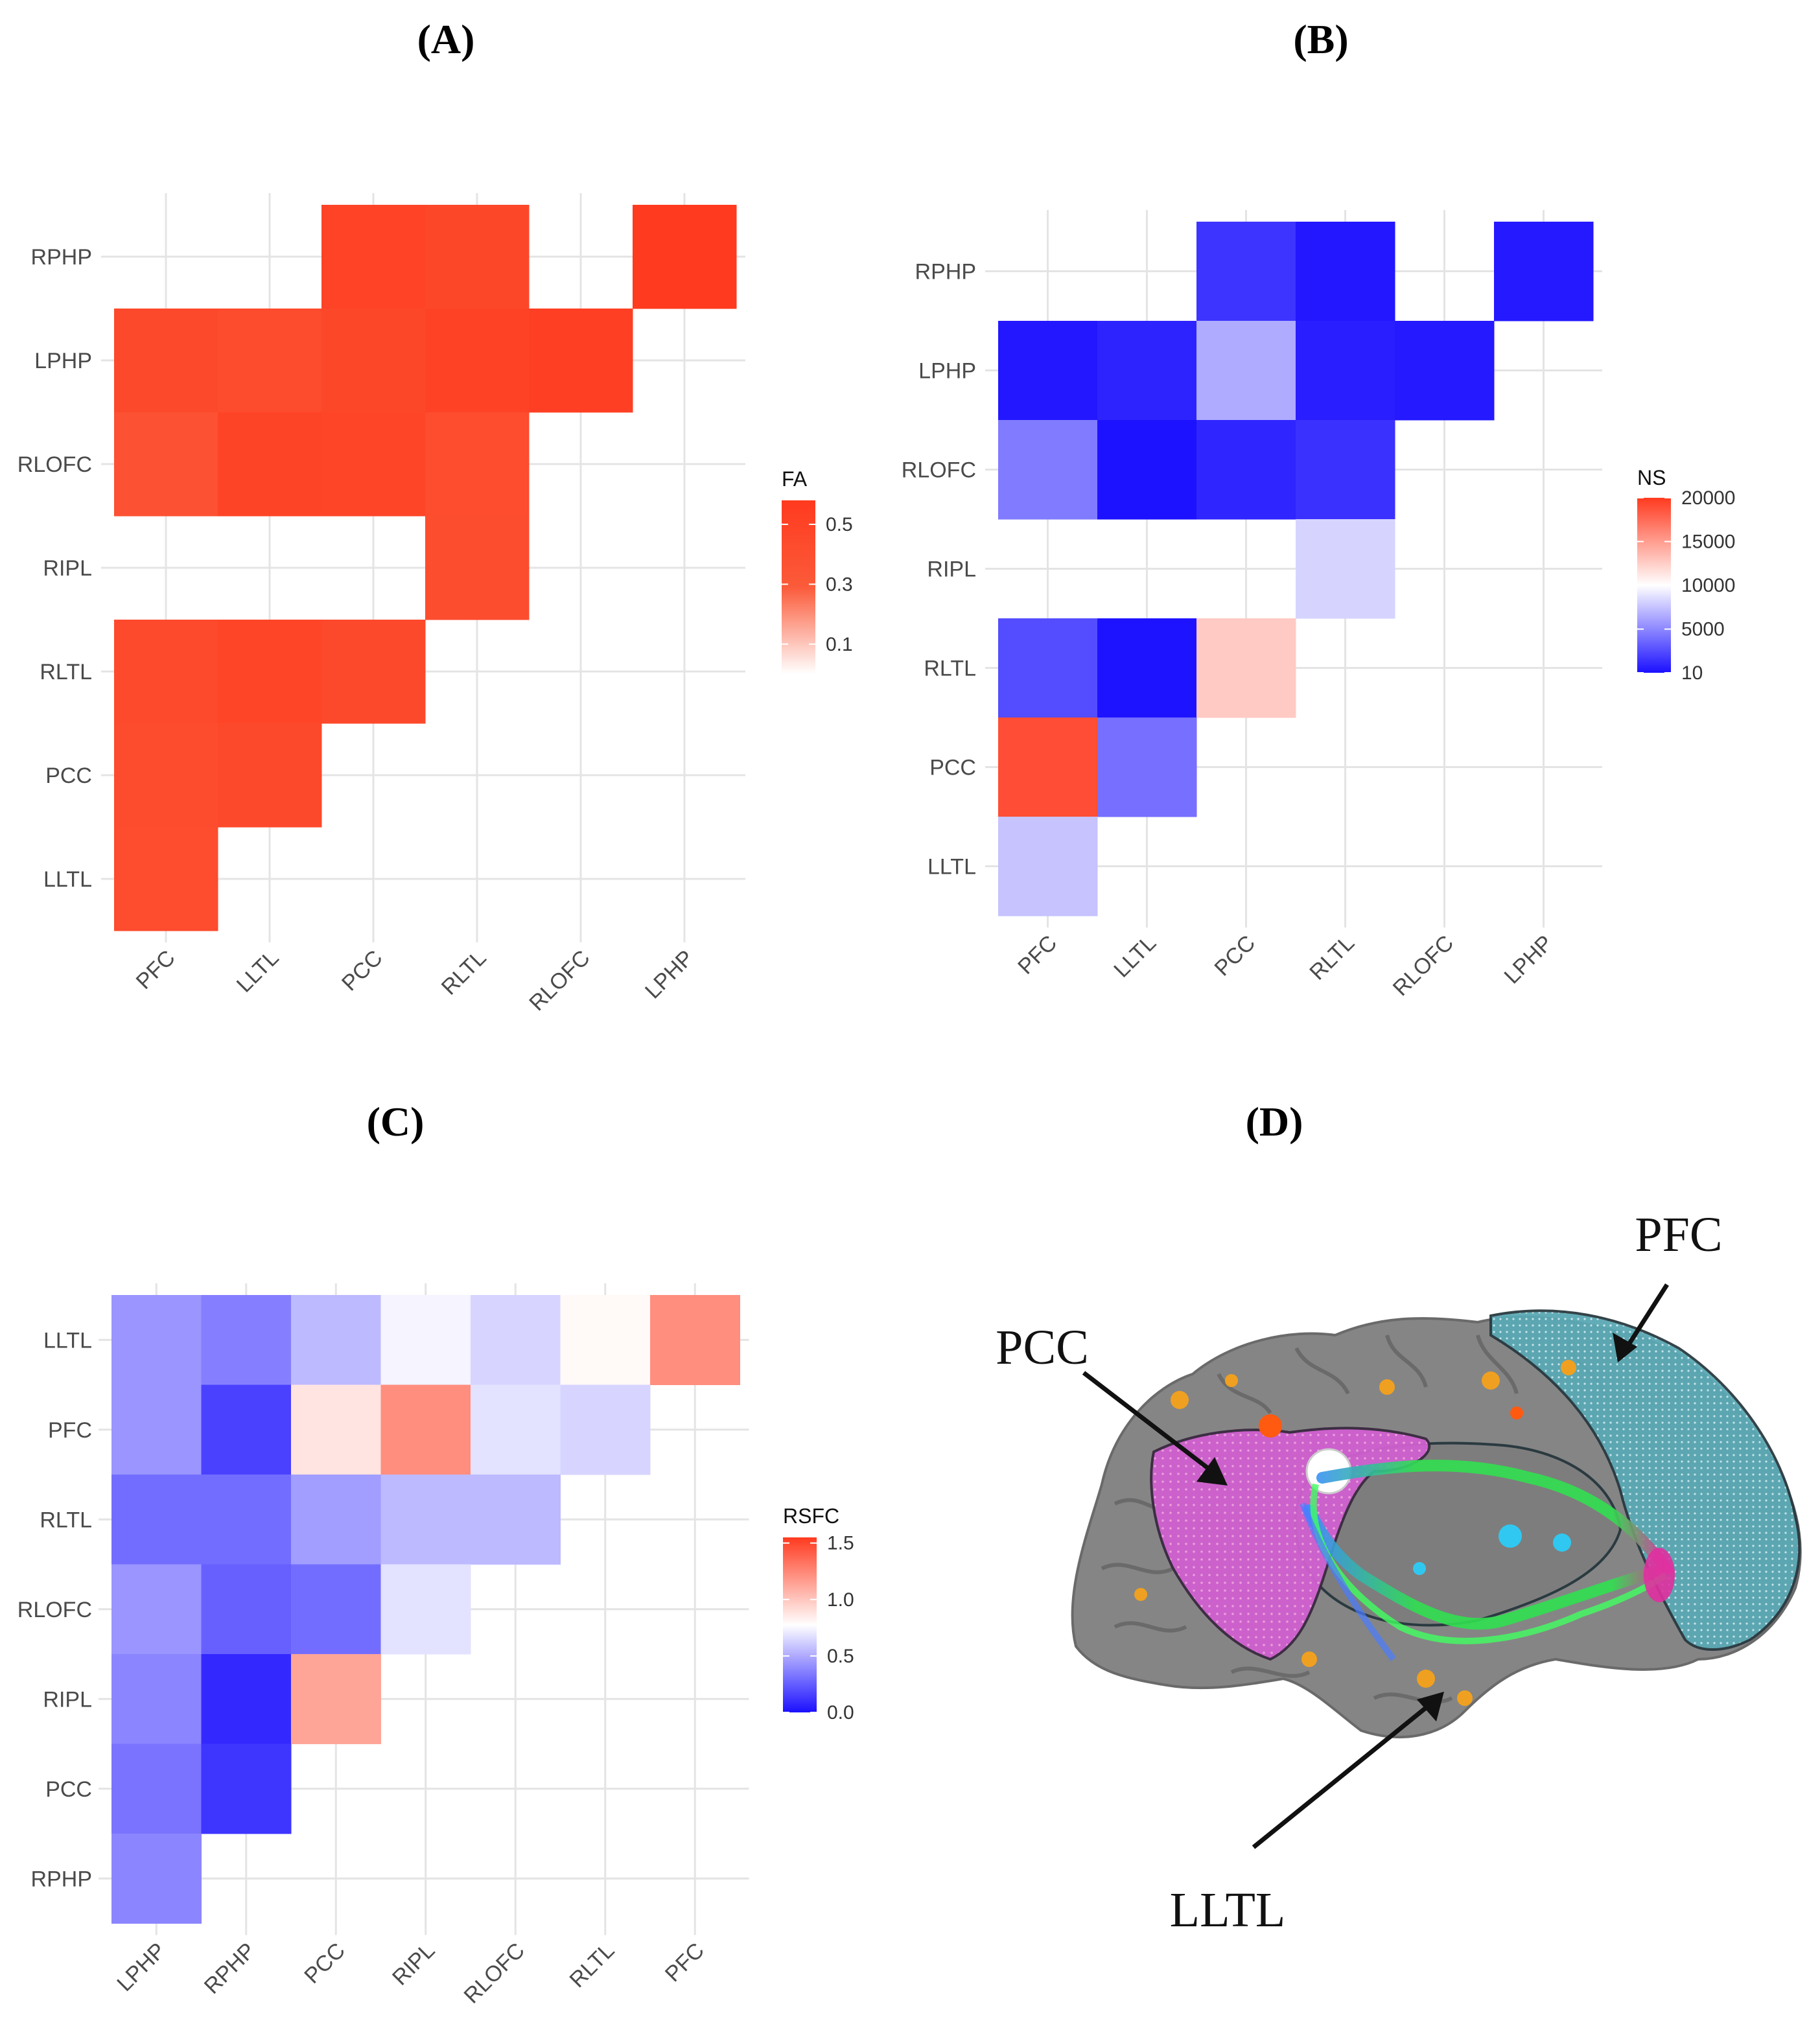 The image size is (1820, 2030). Describe the element at coordinates (166, 775) in the screenshot. I see `heatmap-cell-pcc-pfc` at that location.